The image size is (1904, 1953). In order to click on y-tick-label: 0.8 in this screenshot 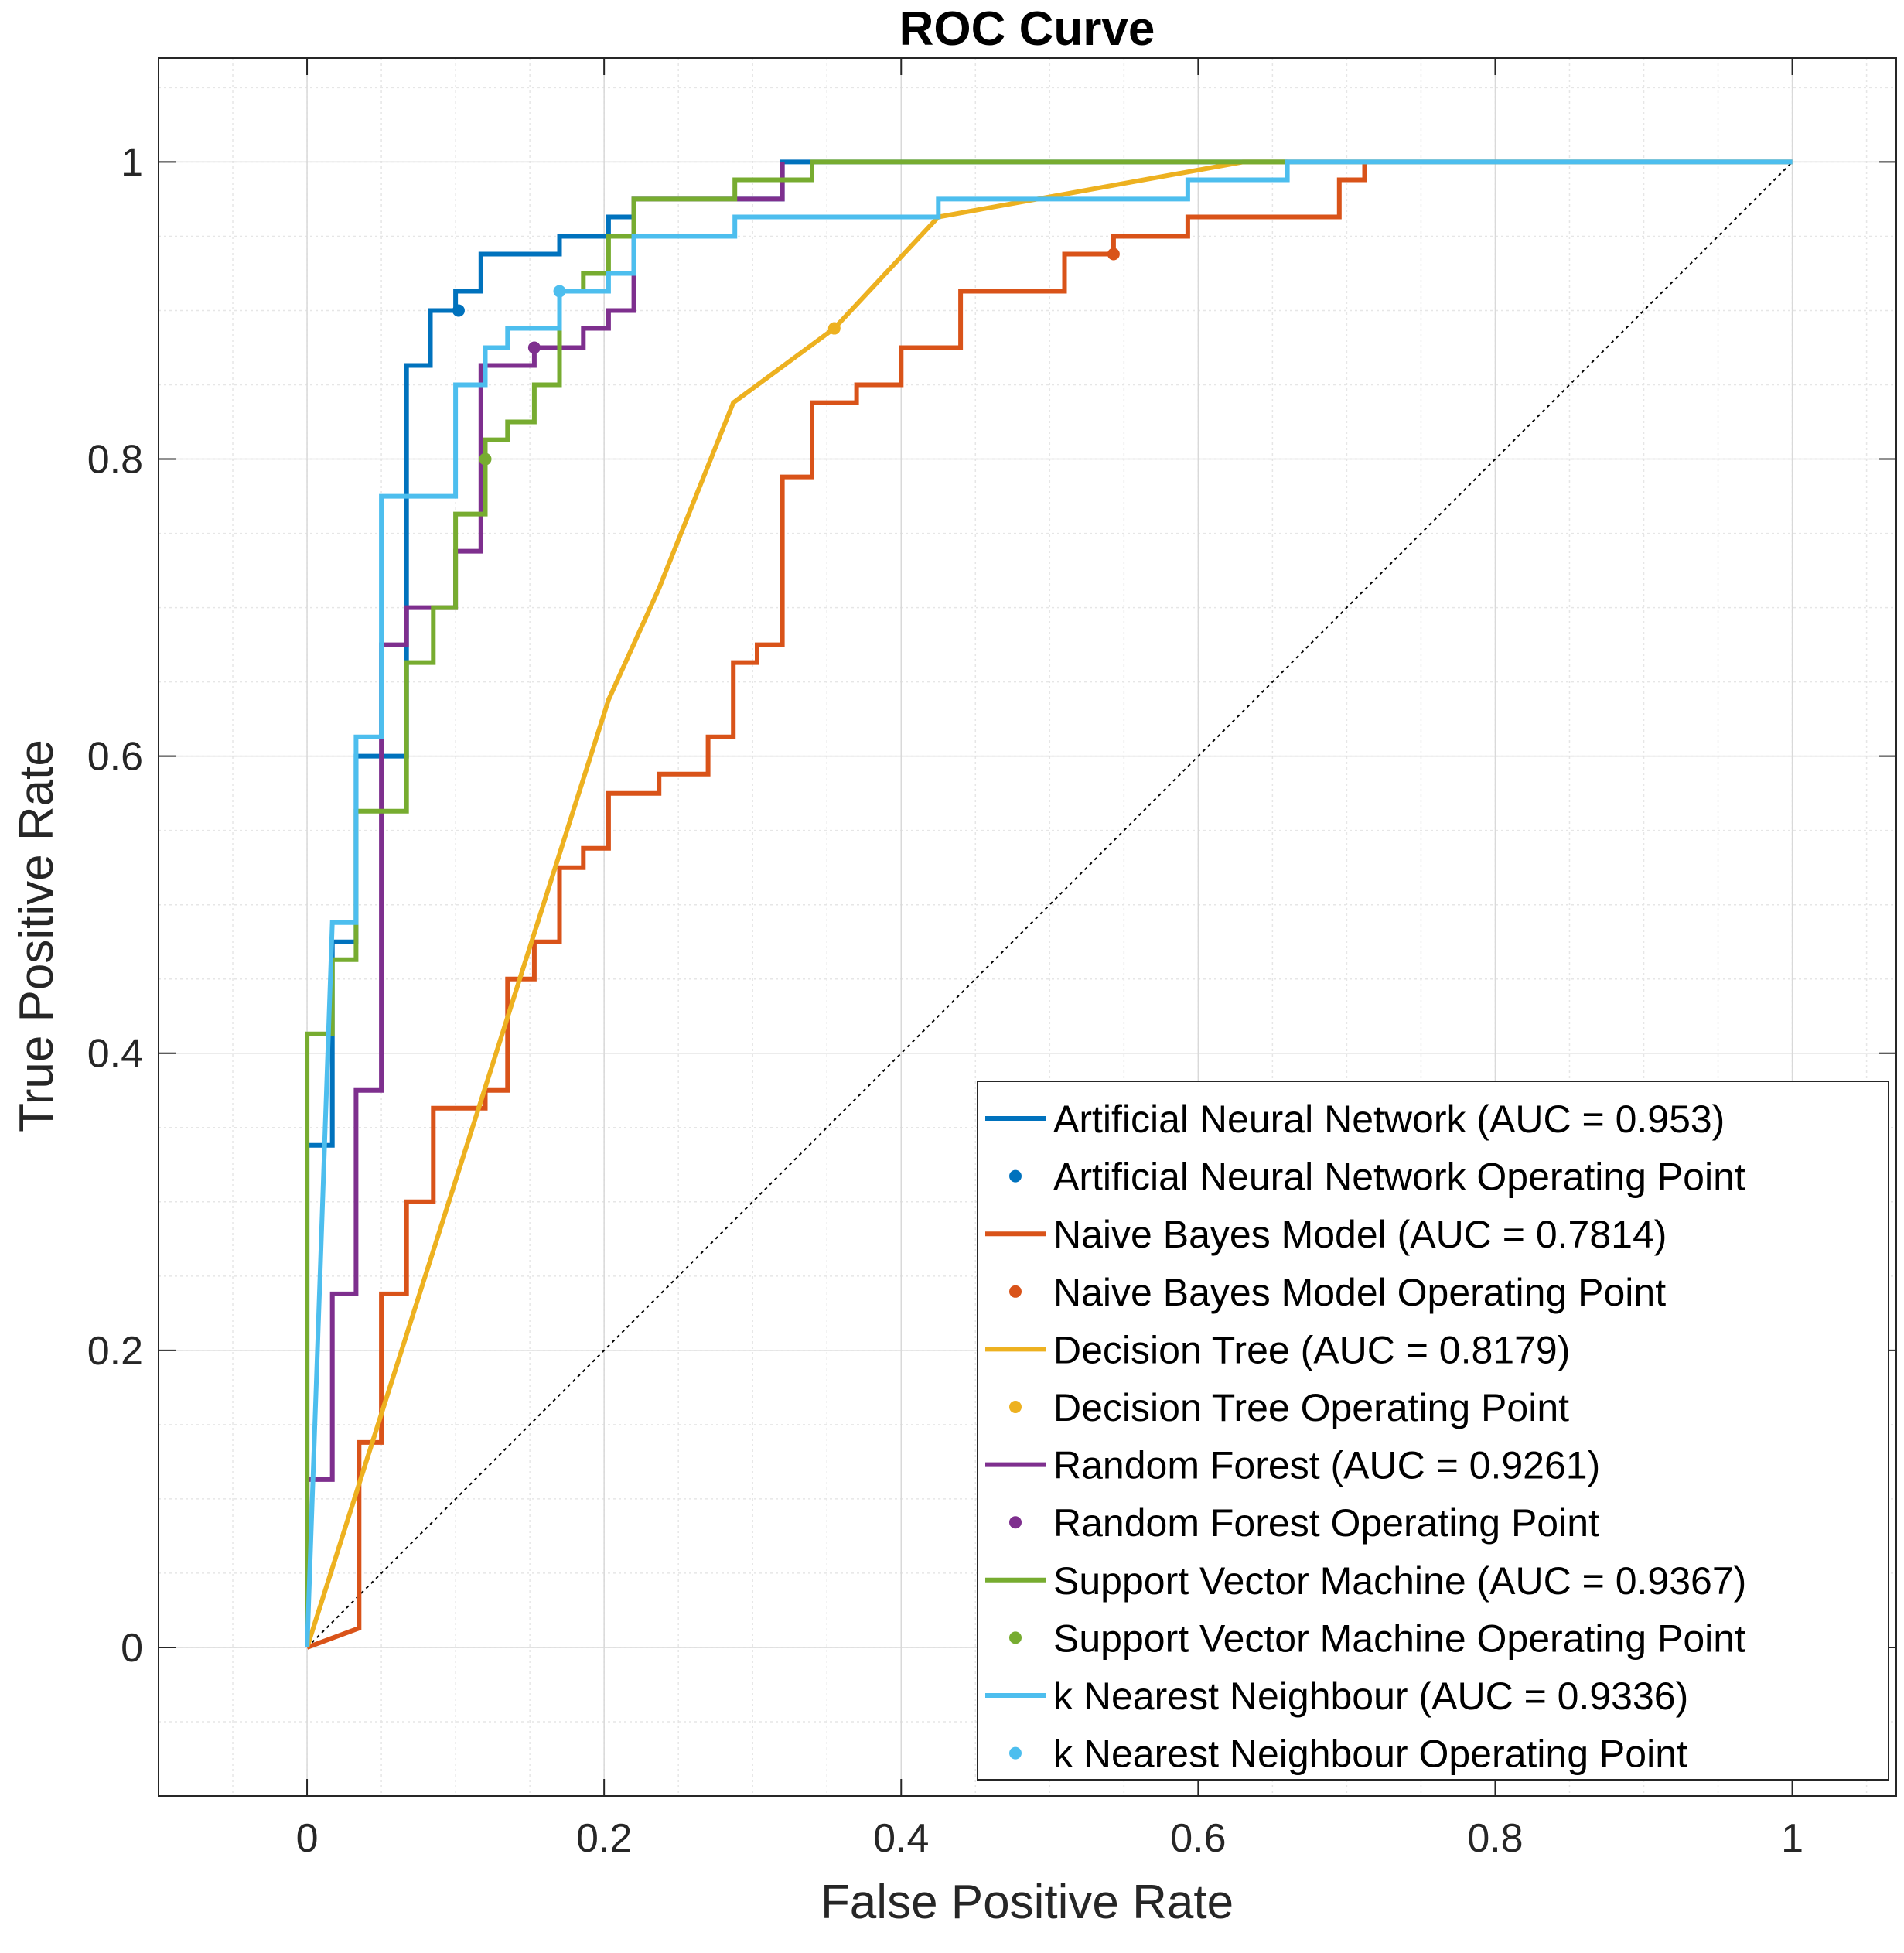, I will do `click(115, 460)`.